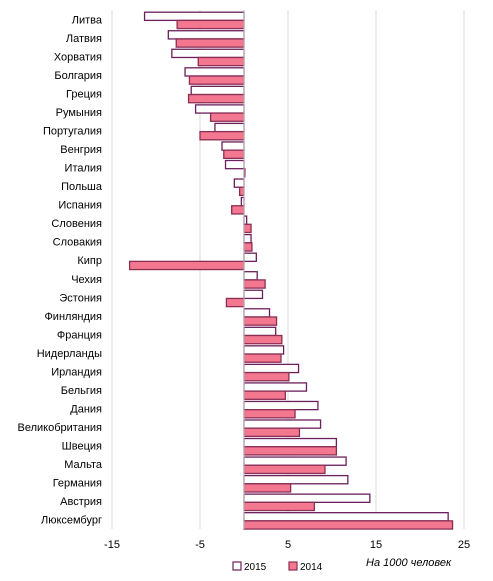 This screenshot has height=581, width=493. I want to click on x-tick-label: 5, so click(288, 545).